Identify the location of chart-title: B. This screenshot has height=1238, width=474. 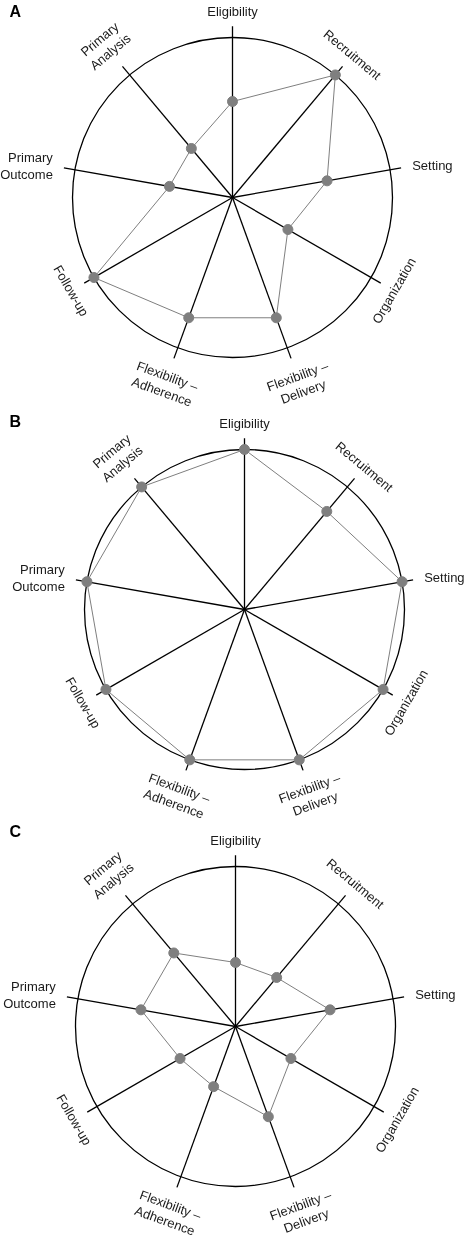
(15, 421).